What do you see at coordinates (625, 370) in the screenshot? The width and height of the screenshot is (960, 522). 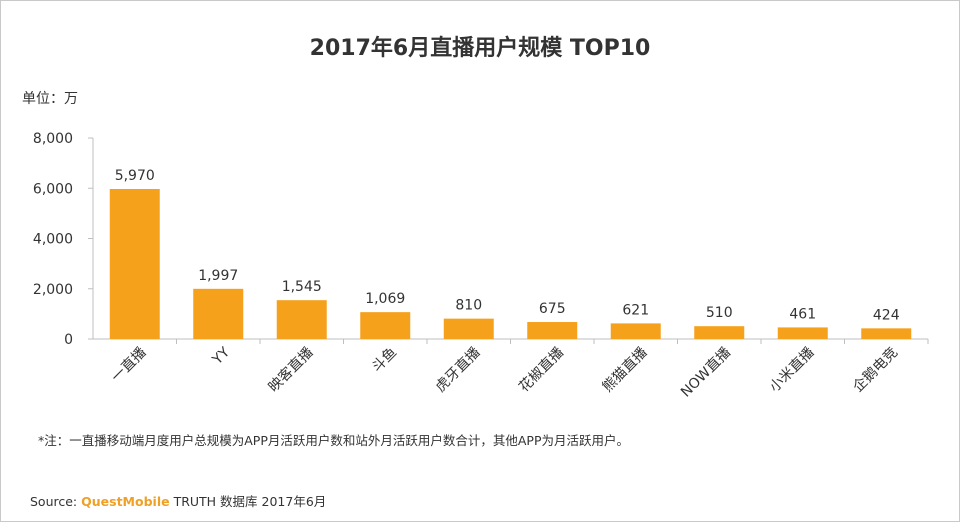 I see `x-tick-label: 熊猫直播` at bounding box center [625, 370].